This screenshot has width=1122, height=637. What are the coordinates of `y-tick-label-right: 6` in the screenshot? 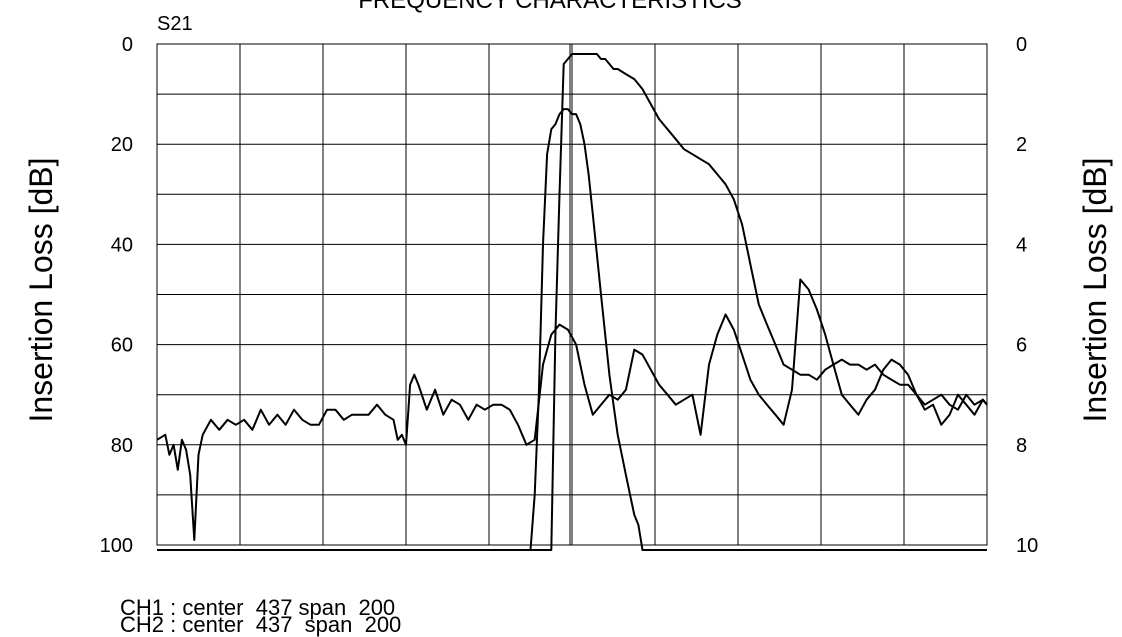 It's located at (1021, 346).